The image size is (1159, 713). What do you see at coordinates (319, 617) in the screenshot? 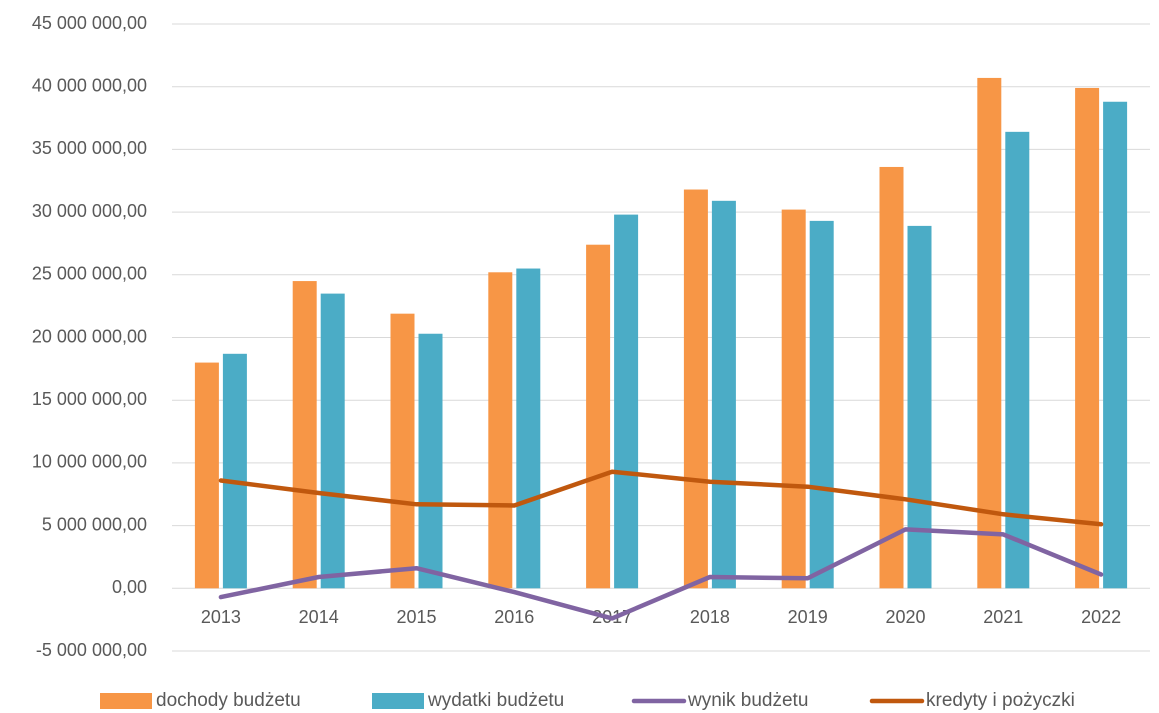
I see `x-tick-label: 2014` at bounding box center [319, 617].